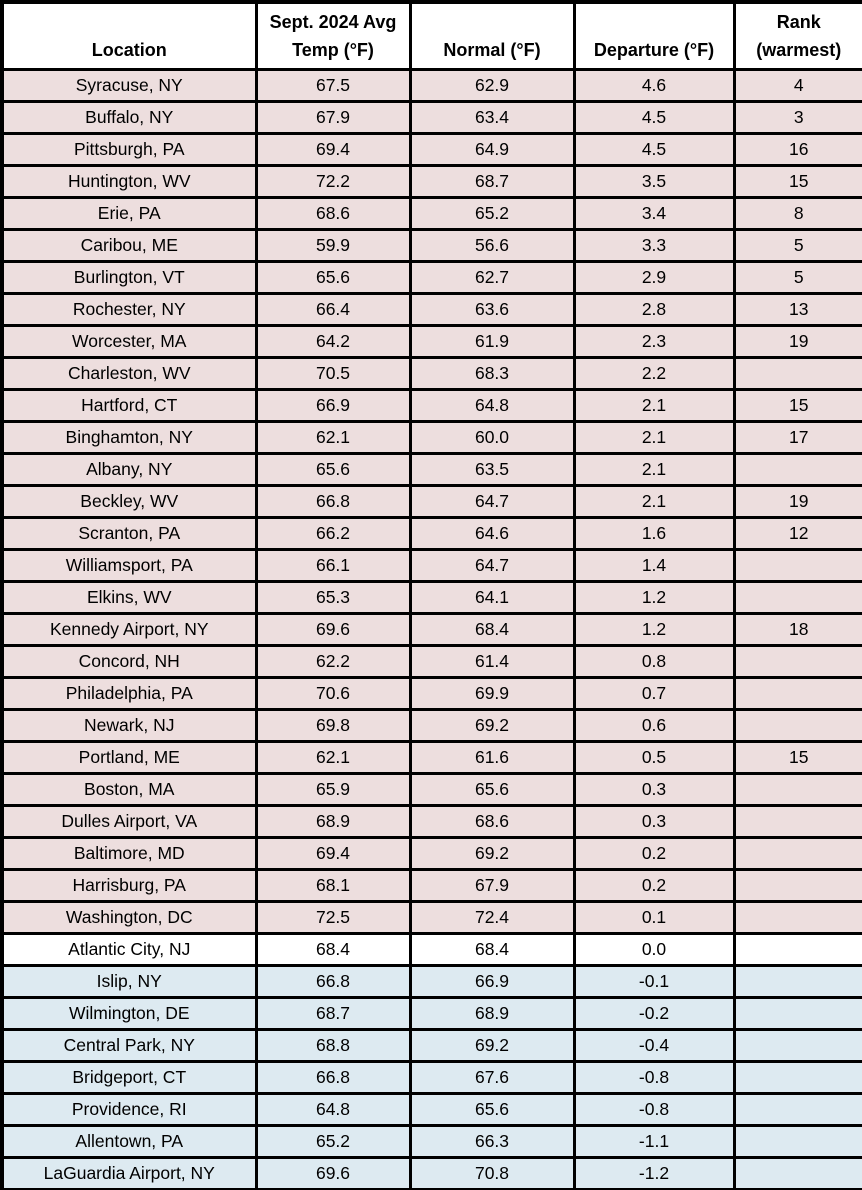  What do you see at coordinates (333, 213) in the screenshot?
I see `cell-avg-temp: 68.6` at bounding box center [333, 213].